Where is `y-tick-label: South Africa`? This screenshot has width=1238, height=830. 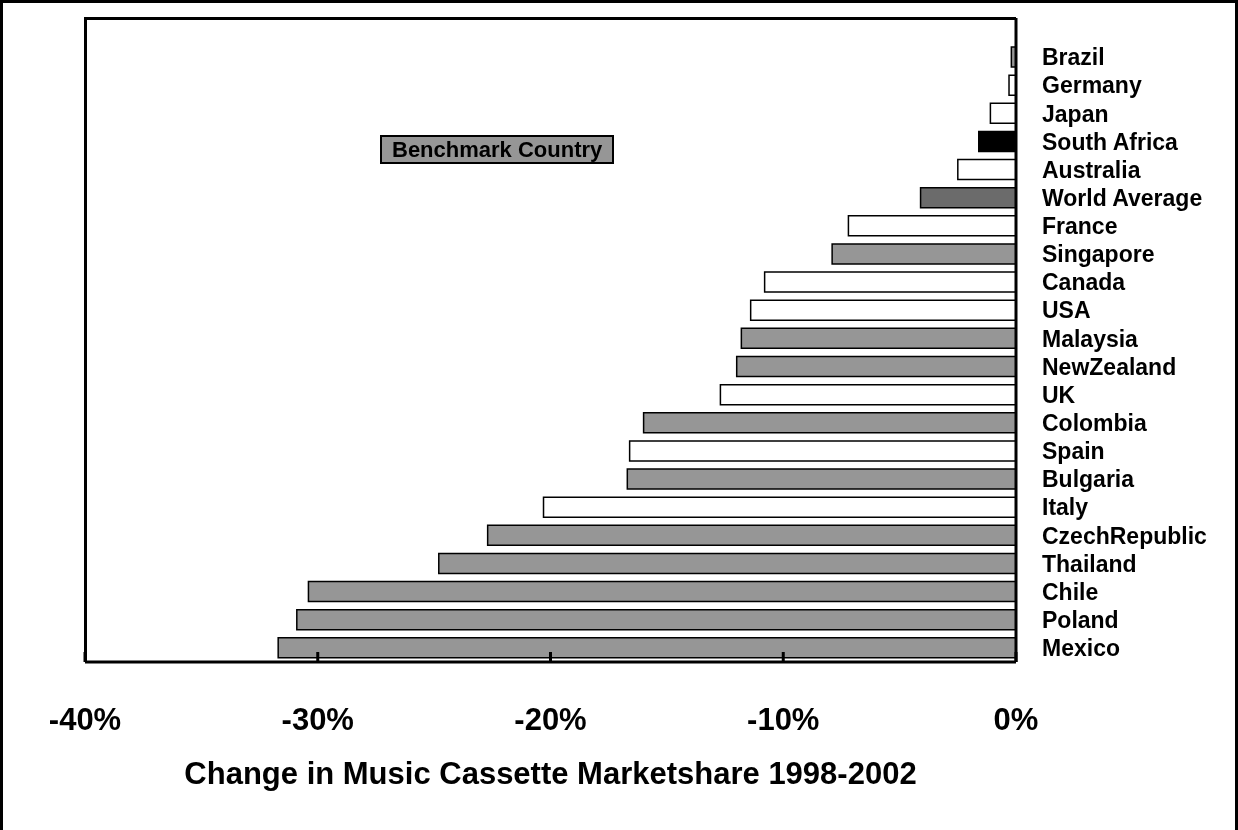
y-tick-label: South Africa is located at coordinates (1110, 141).